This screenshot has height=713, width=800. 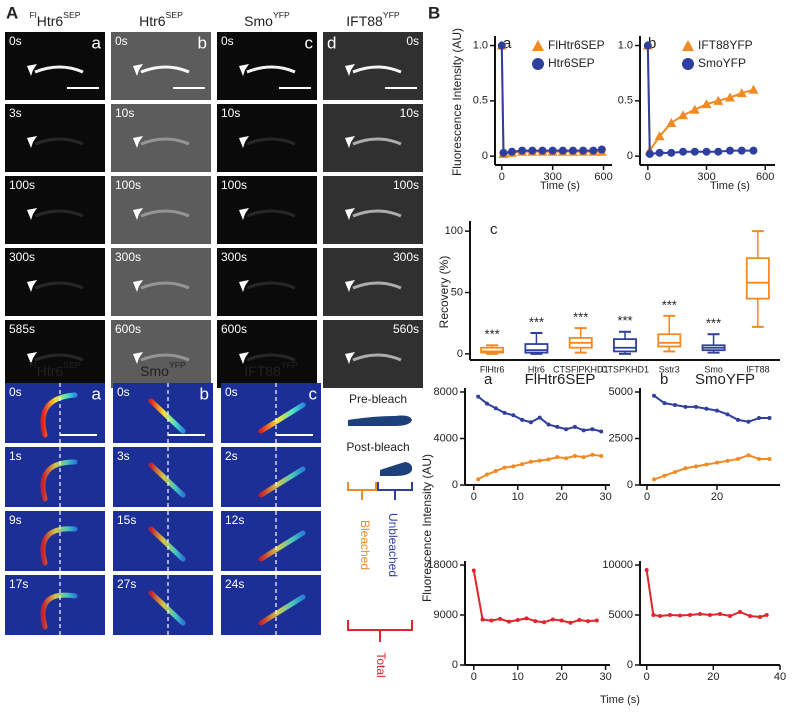 I want to click on time-label: 3s, so click(x=123, y=456).